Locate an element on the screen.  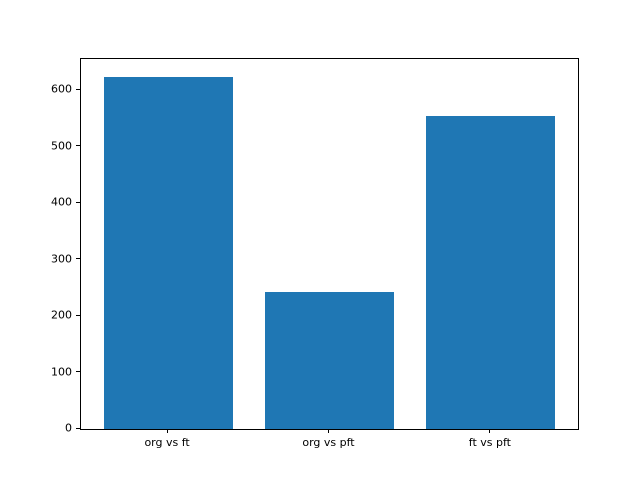
y-tick-label: 0 is located at coordinates (68, 428).